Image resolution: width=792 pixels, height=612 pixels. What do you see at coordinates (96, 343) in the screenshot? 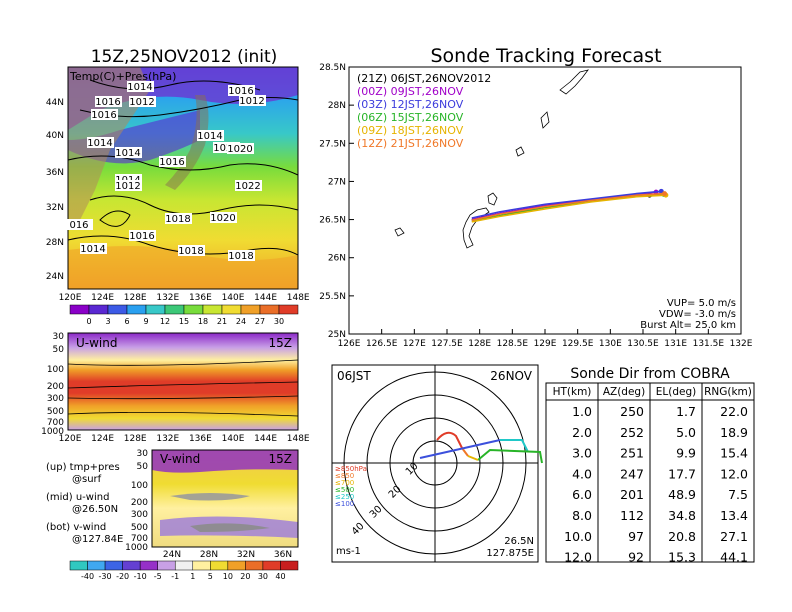
I see `uwind-label: U-wind` at bounding box center [96, 343].